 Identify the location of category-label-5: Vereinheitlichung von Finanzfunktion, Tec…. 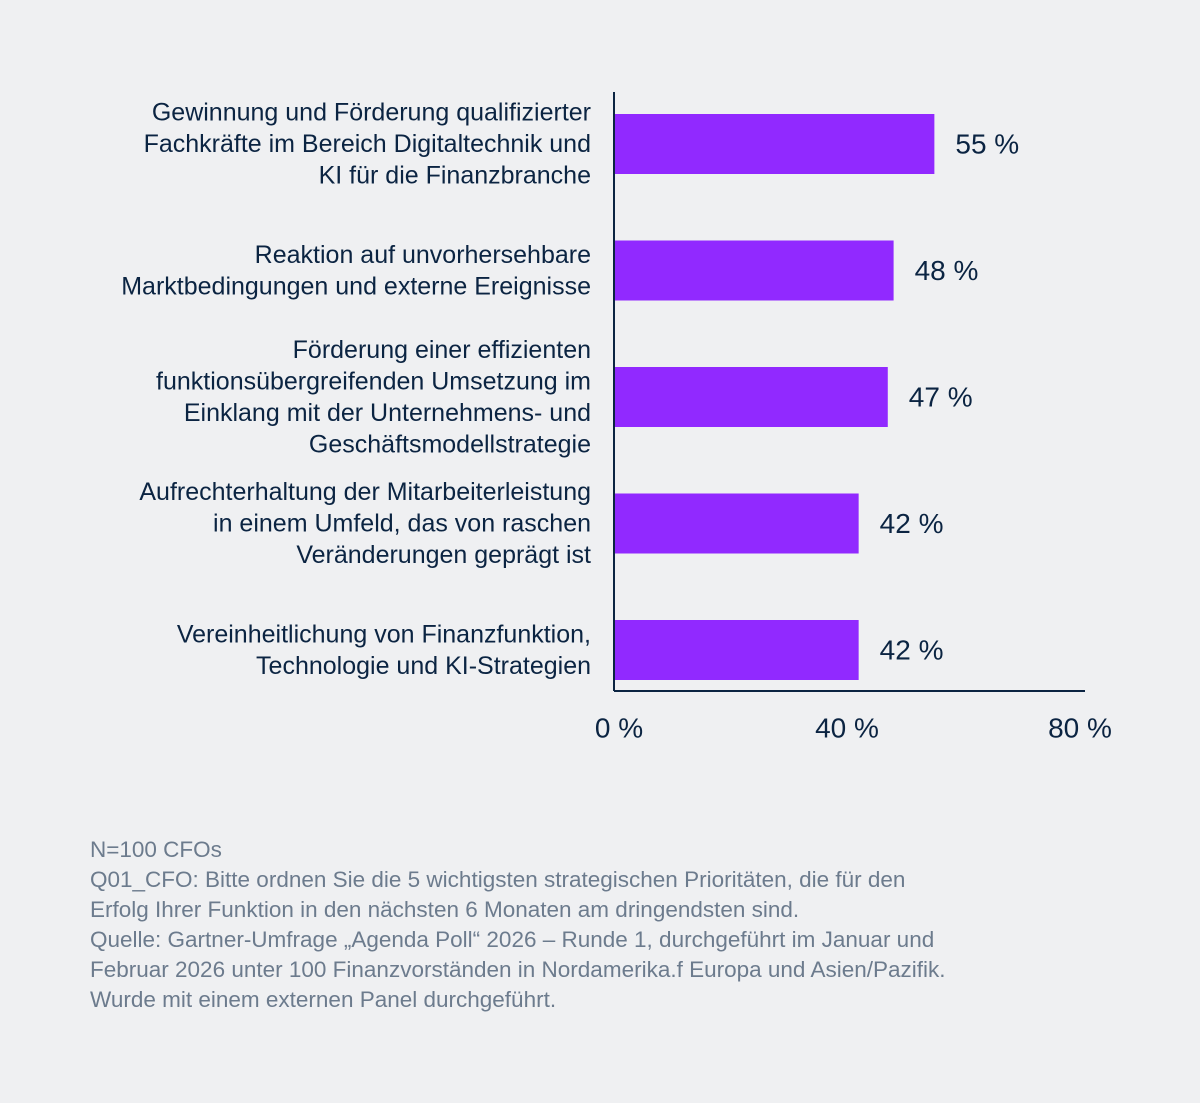
(384, 650).